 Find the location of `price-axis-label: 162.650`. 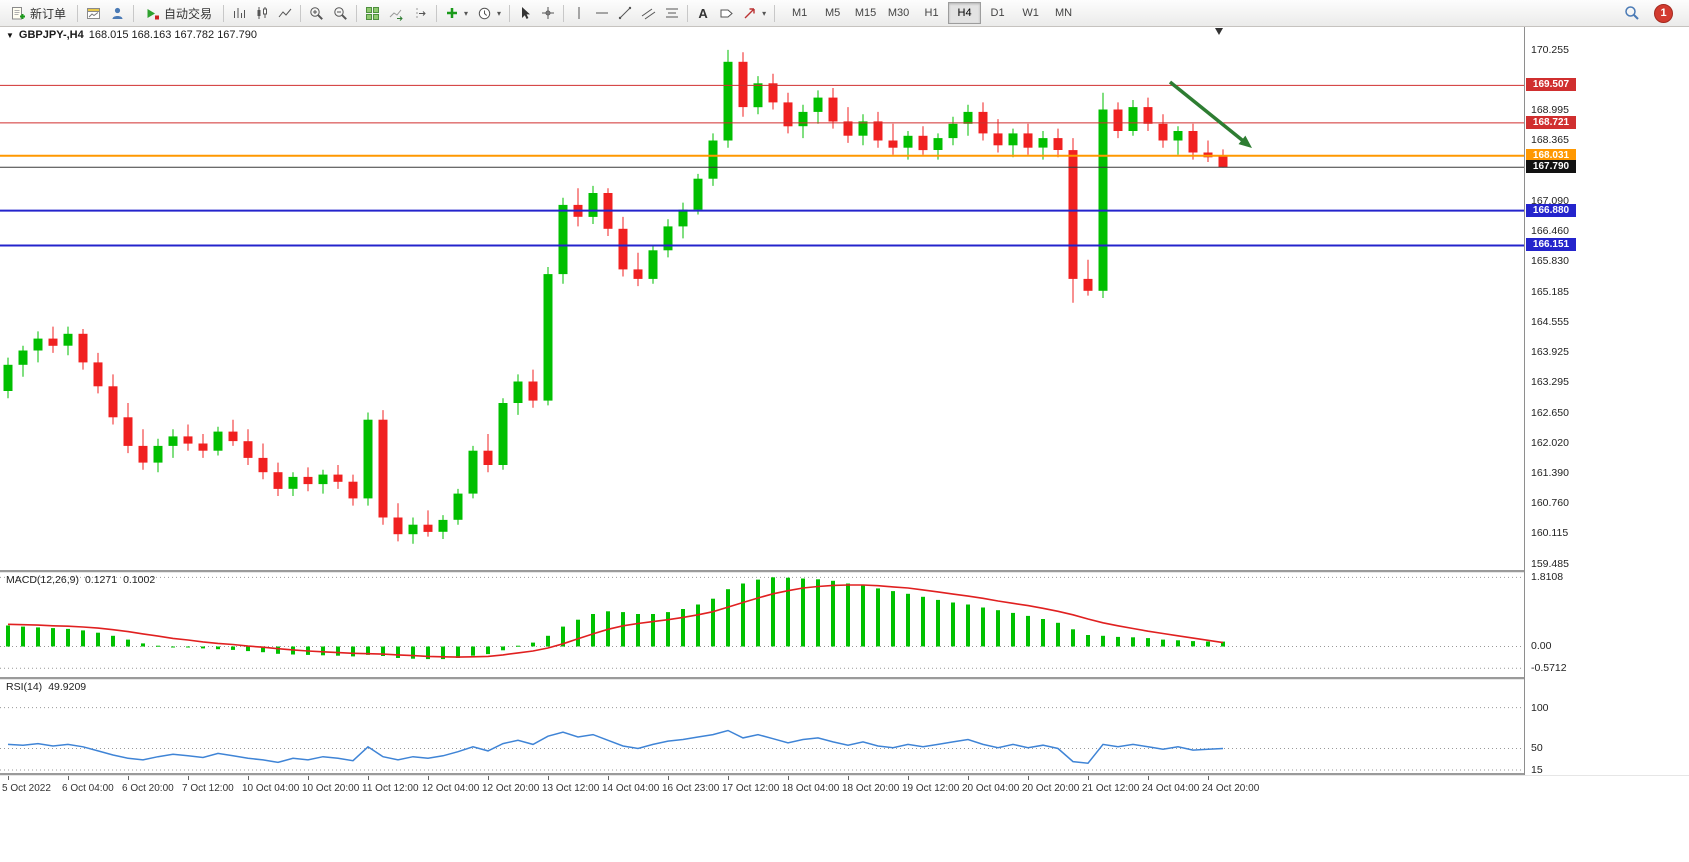

price-axis-label: 162.650 is located at coordinates (1550, 412).